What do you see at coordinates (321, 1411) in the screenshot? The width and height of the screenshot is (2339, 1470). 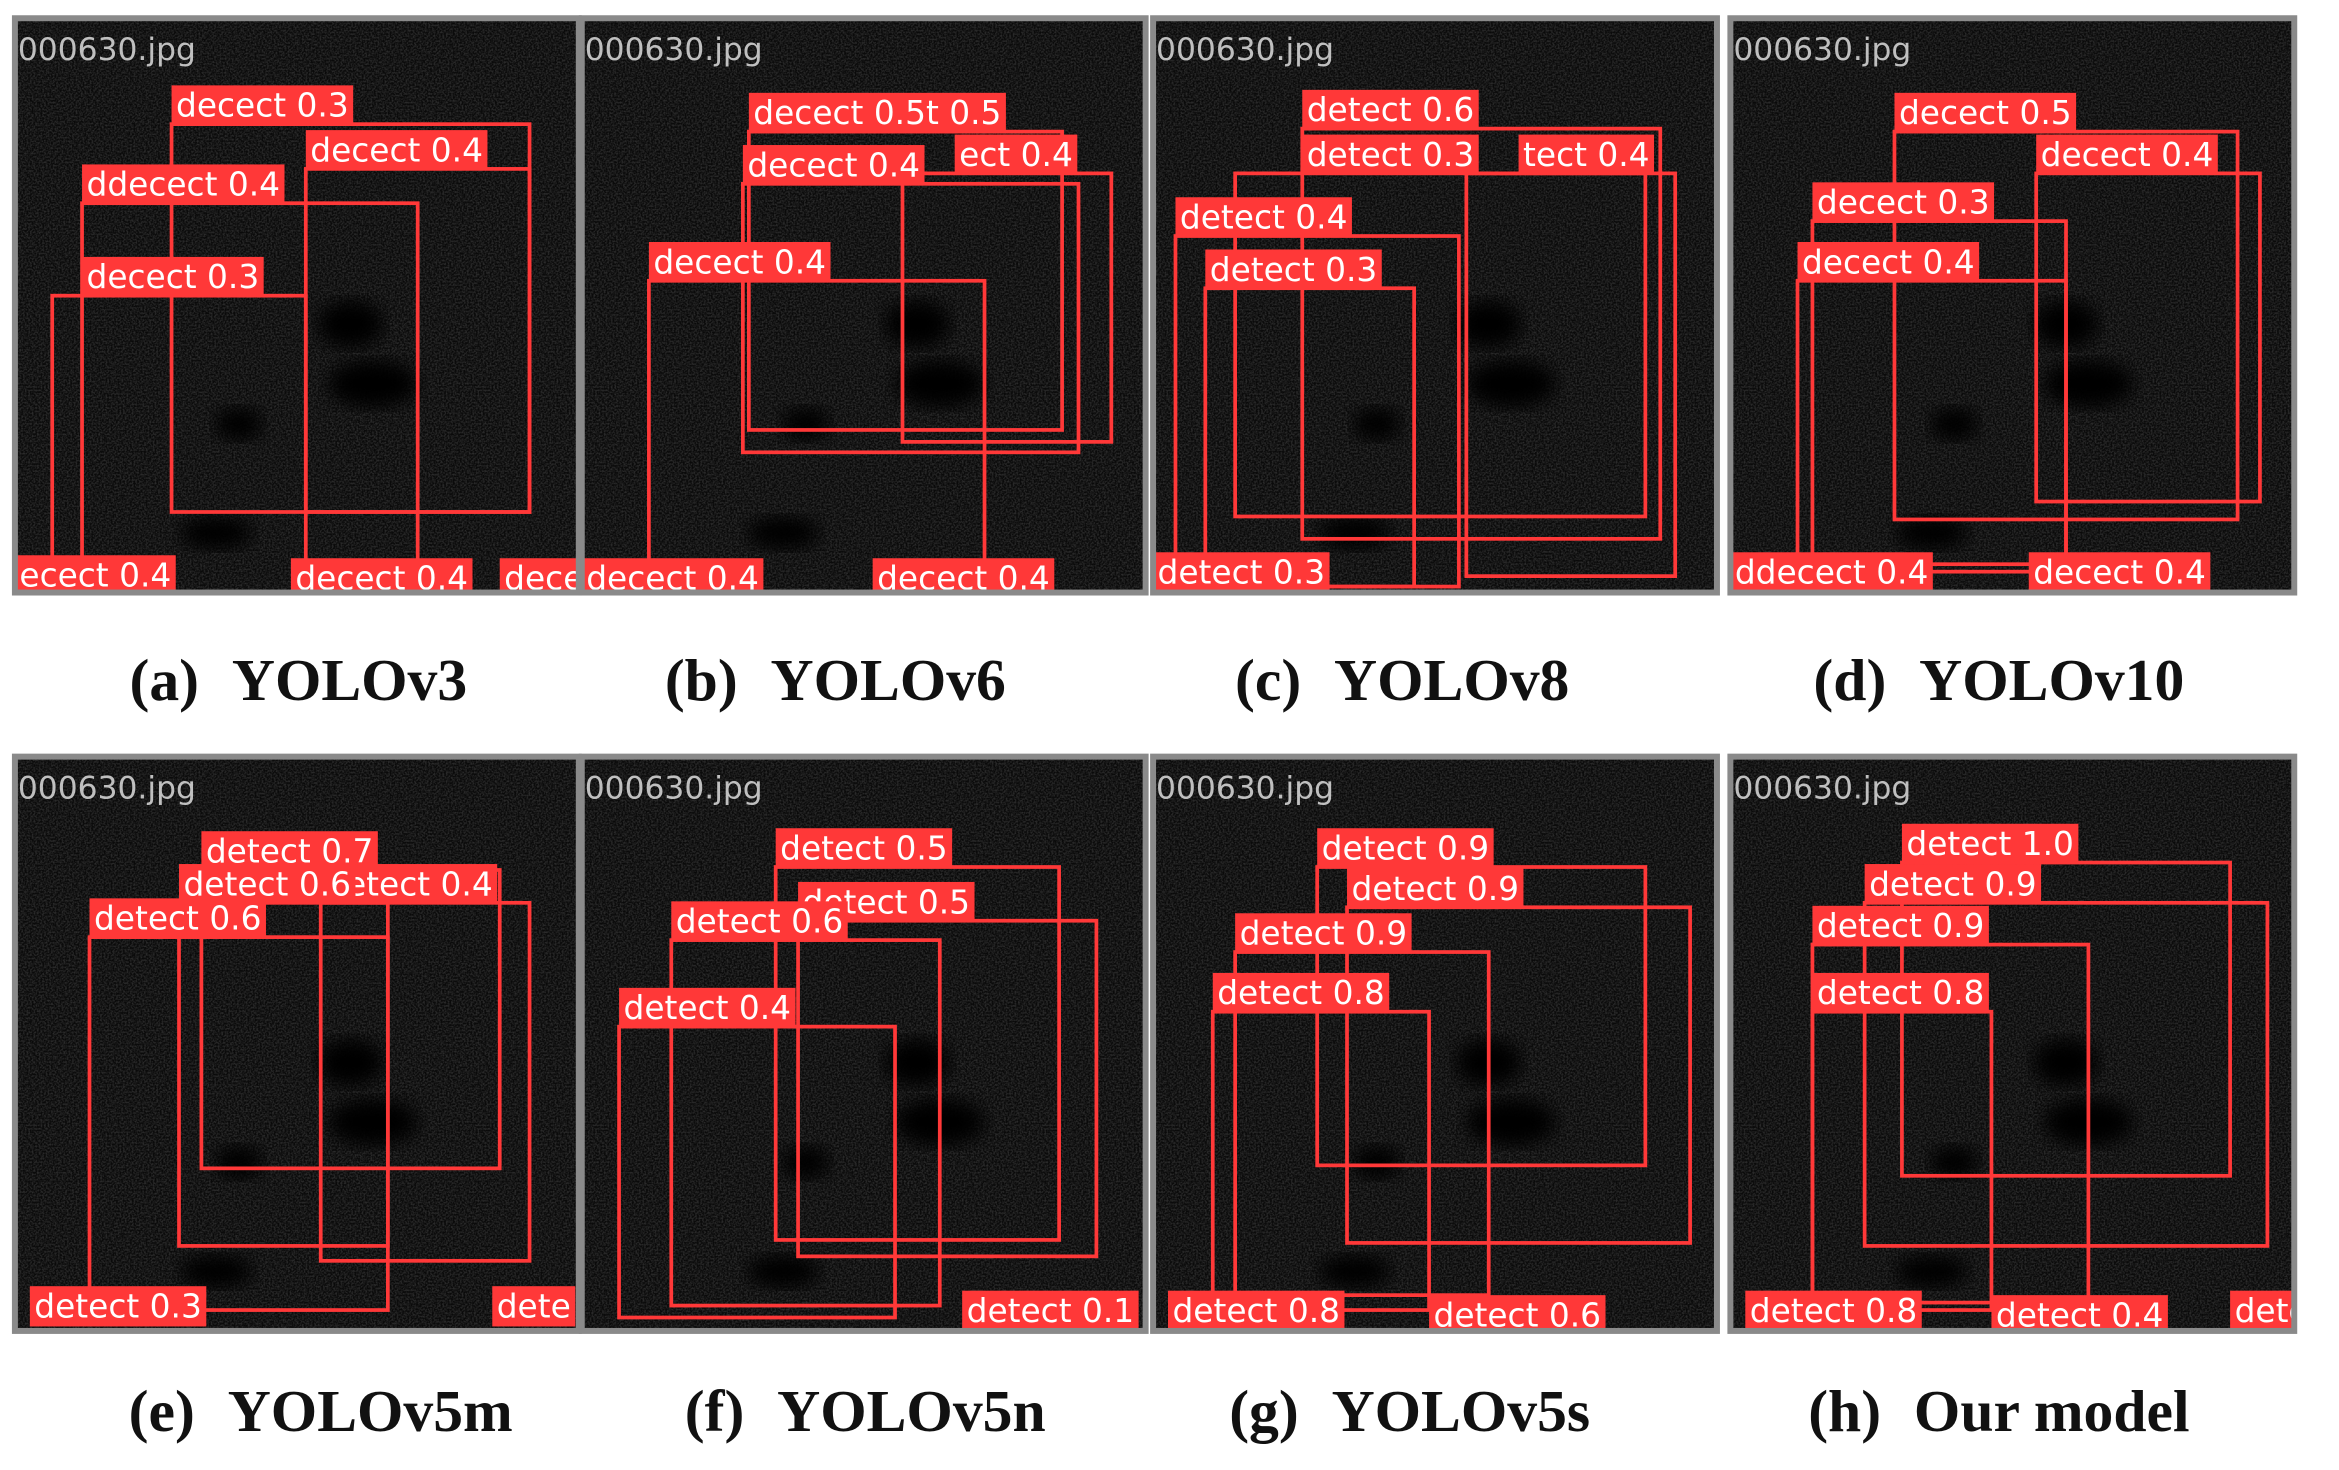 I see `caption: (e) YOLOv5m` at bounding box center [321, 1411].